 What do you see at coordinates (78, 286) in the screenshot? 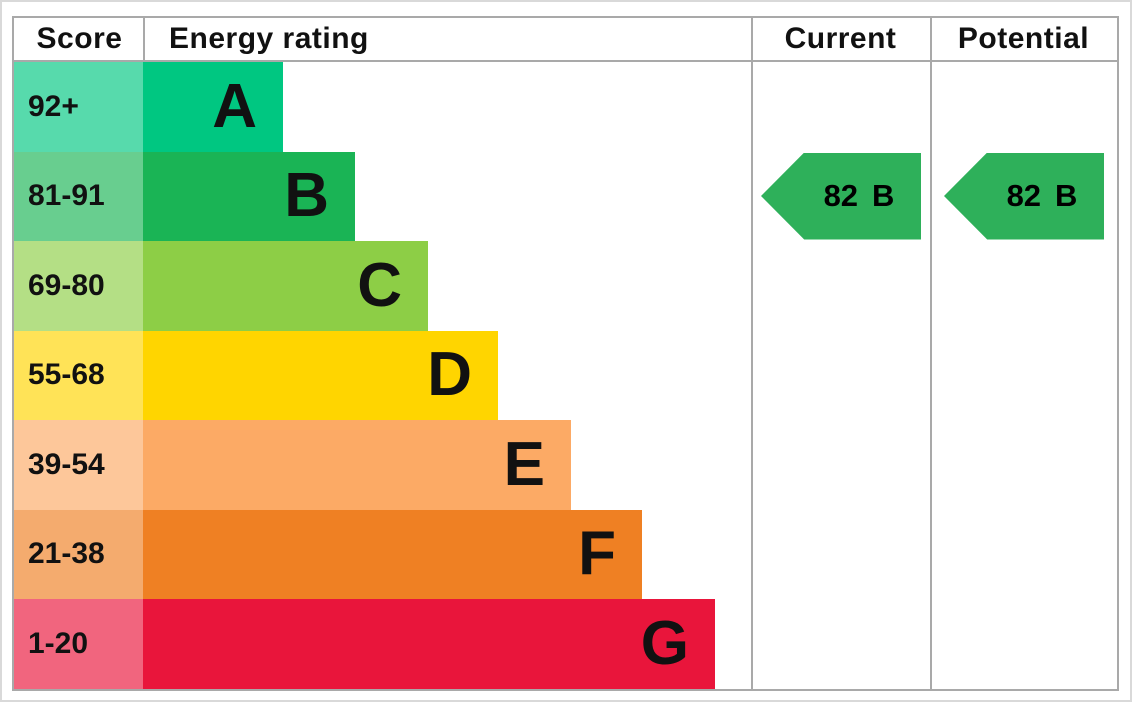
I see `score-range-label: 69-80` at bounding box center [78, 286].